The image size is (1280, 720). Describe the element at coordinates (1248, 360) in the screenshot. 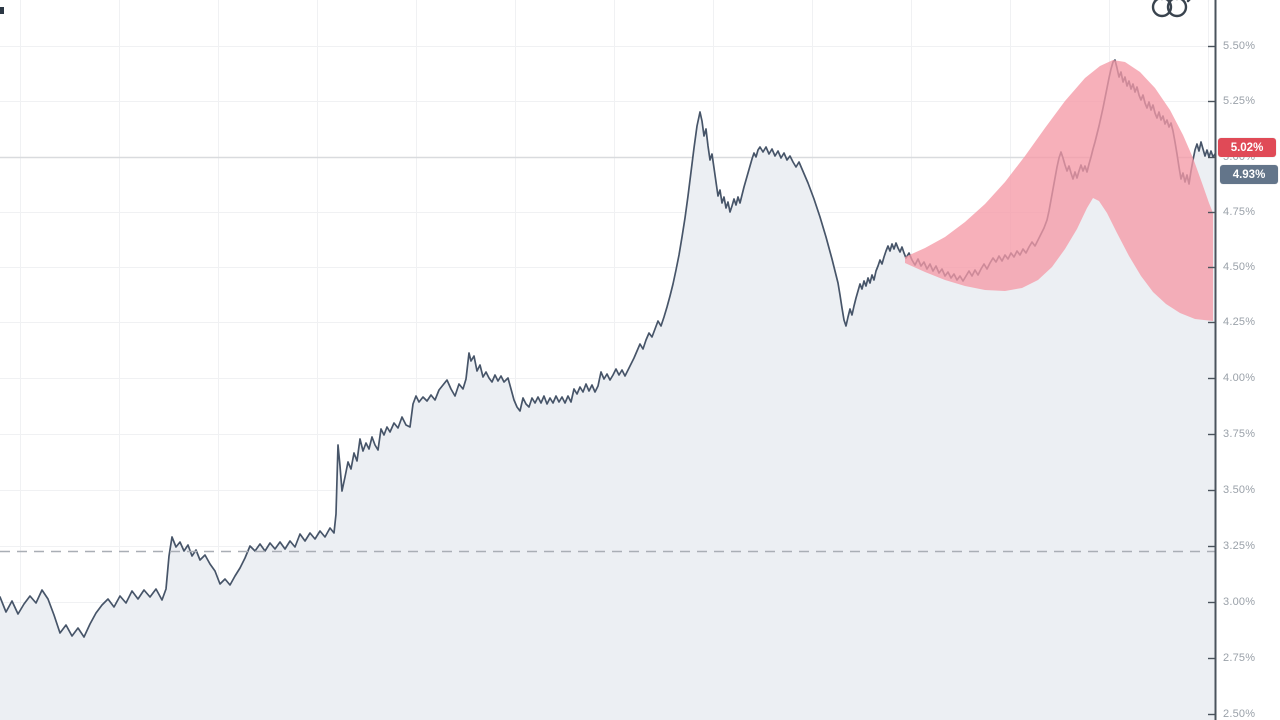

I see `price-scale-gutter` at that location.